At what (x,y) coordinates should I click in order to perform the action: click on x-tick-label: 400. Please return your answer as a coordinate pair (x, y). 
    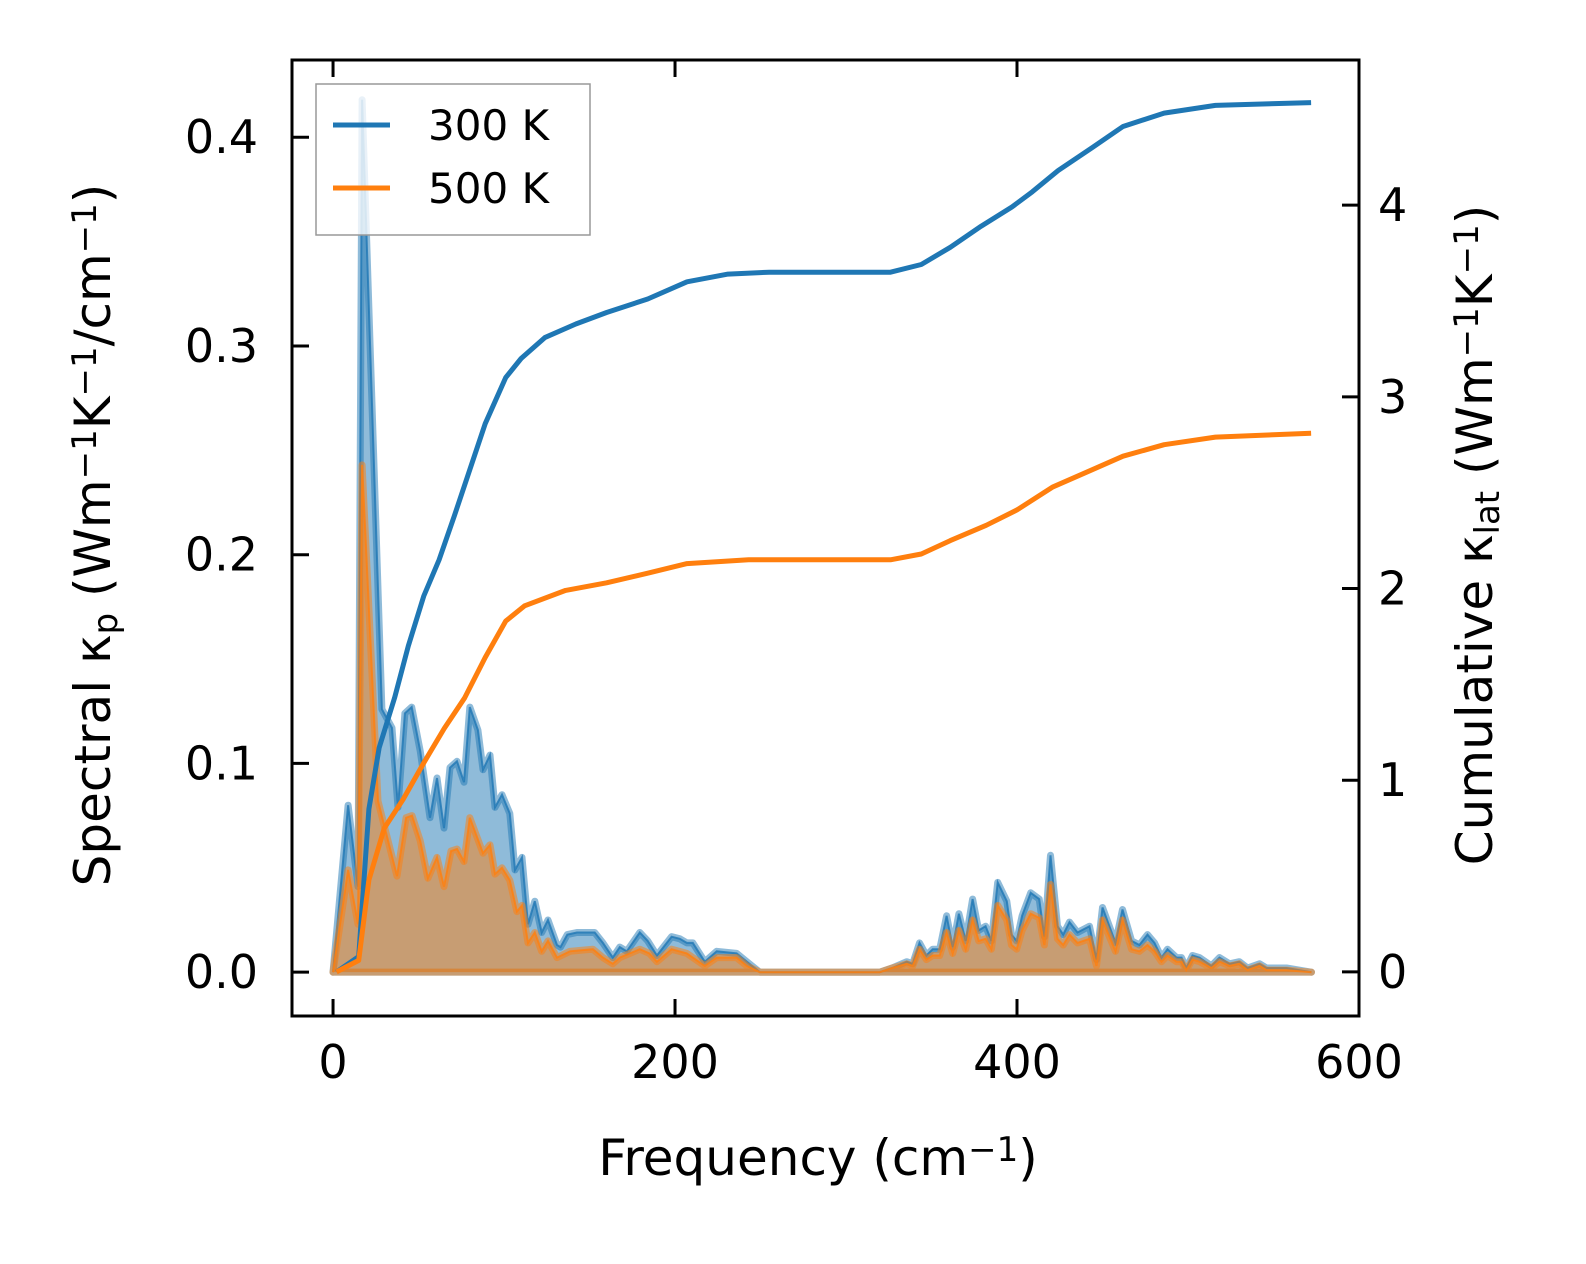
    Looking at the image, I should click on (1017, 1062).